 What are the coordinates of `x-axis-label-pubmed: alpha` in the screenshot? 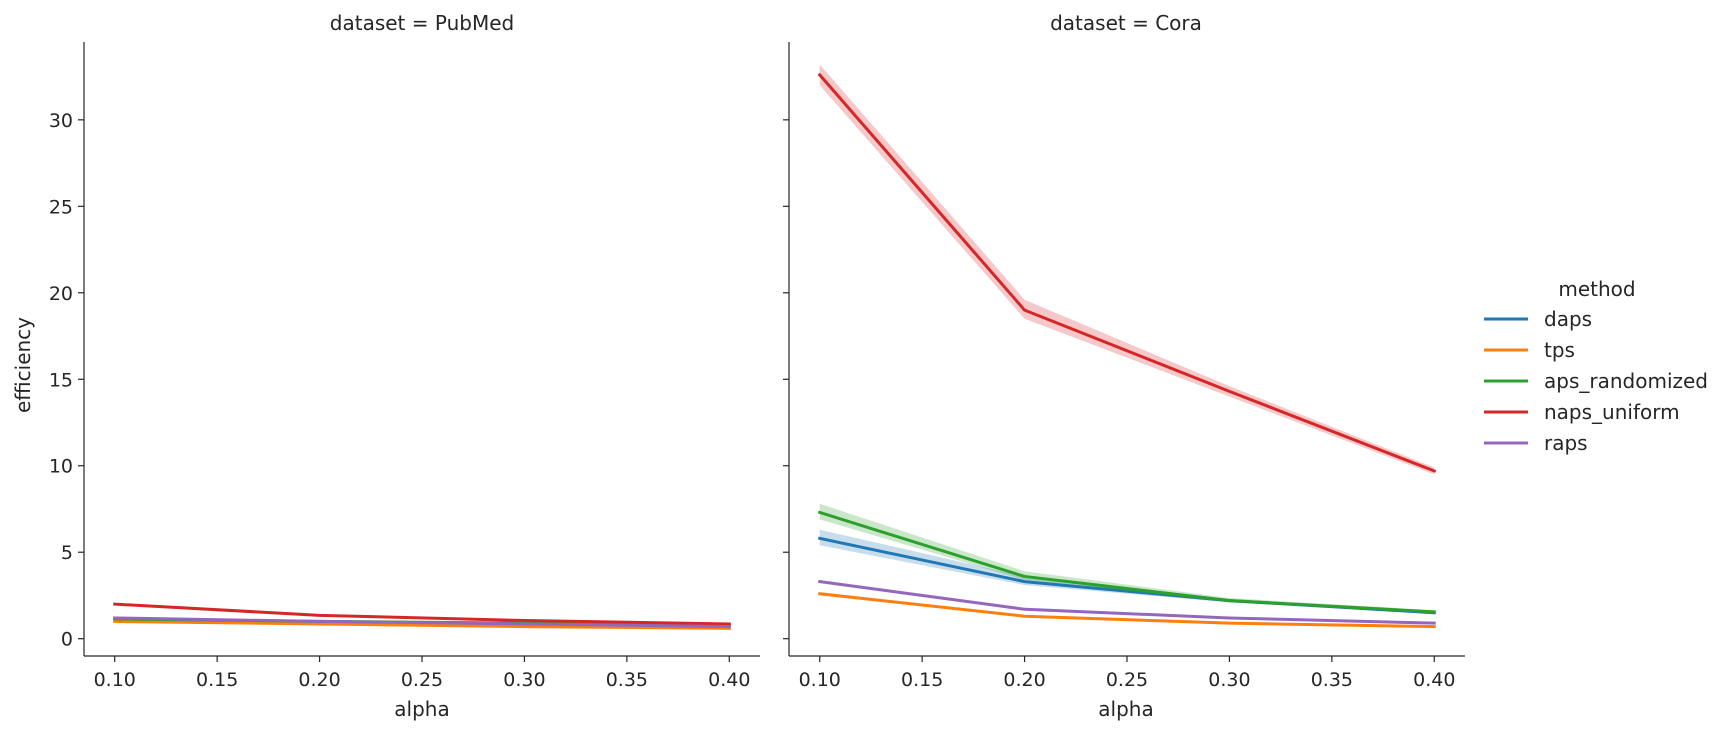 It's located at (421, 709).